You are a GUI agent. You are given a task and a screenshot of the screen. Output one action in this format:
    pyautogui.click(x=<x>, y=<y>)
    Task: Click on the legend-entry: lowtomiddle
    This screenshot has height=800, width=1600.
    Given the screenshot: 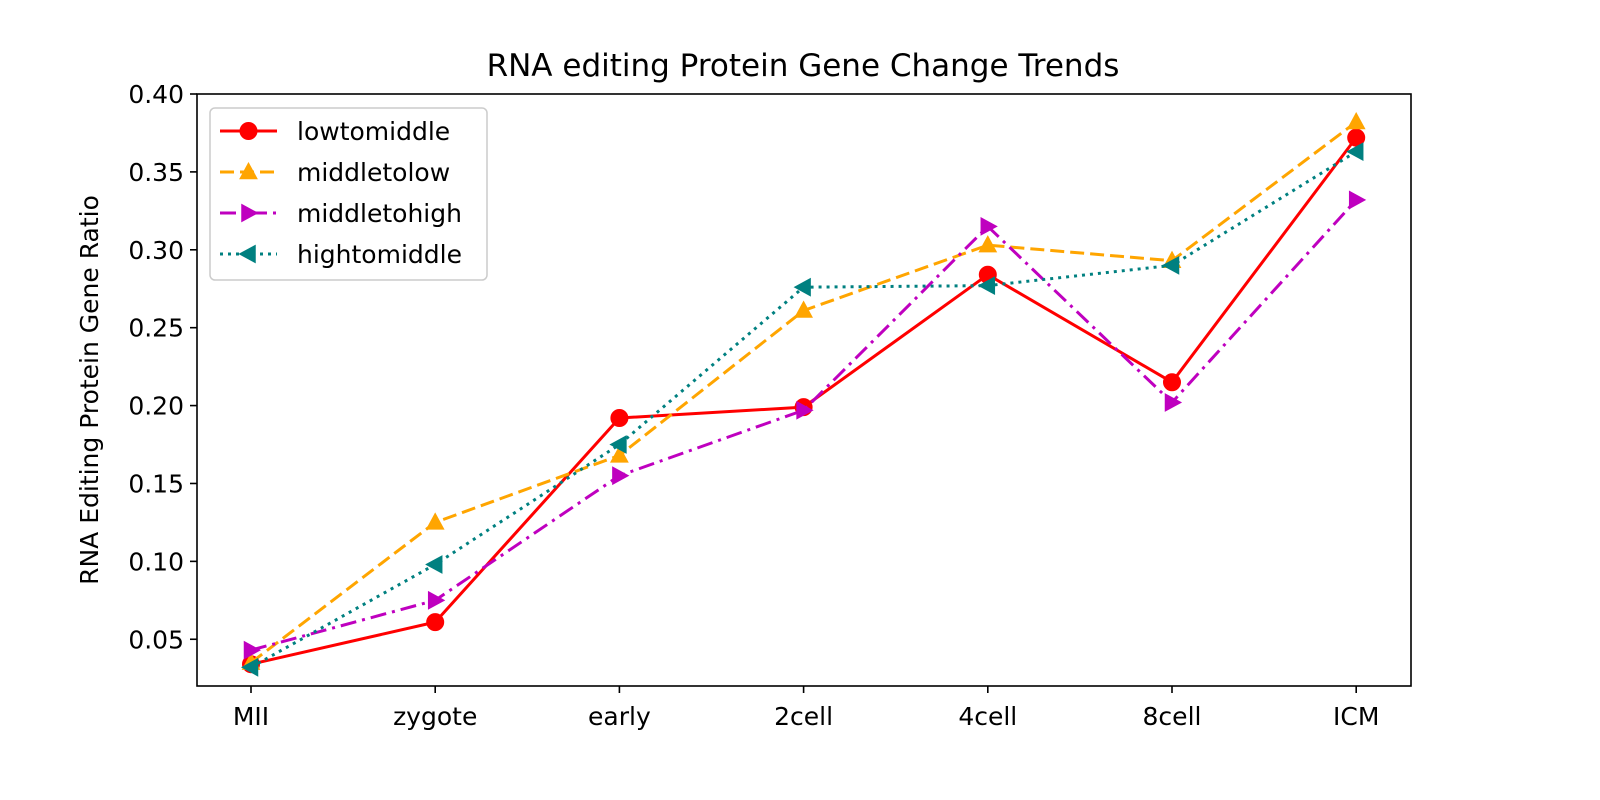 What is the action you would take?
    pyautogui.click(x=335, y=131)
    